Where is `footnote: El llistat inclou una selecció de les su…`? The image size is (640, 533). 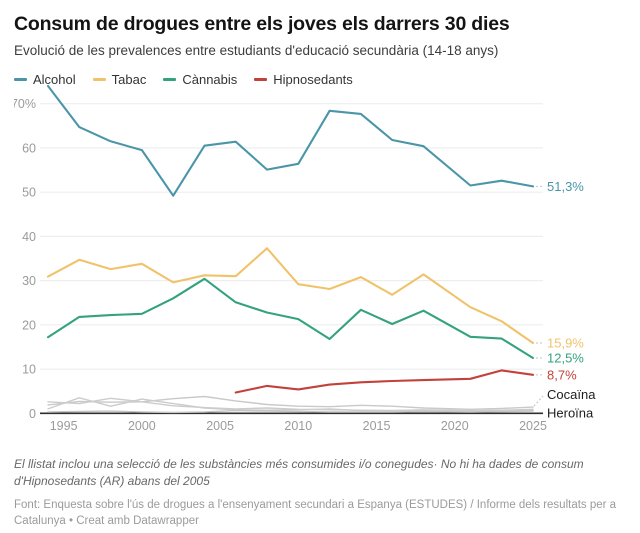 footnote: El llistat inclou una selecció de les su… is located at coordinates (299, 473).